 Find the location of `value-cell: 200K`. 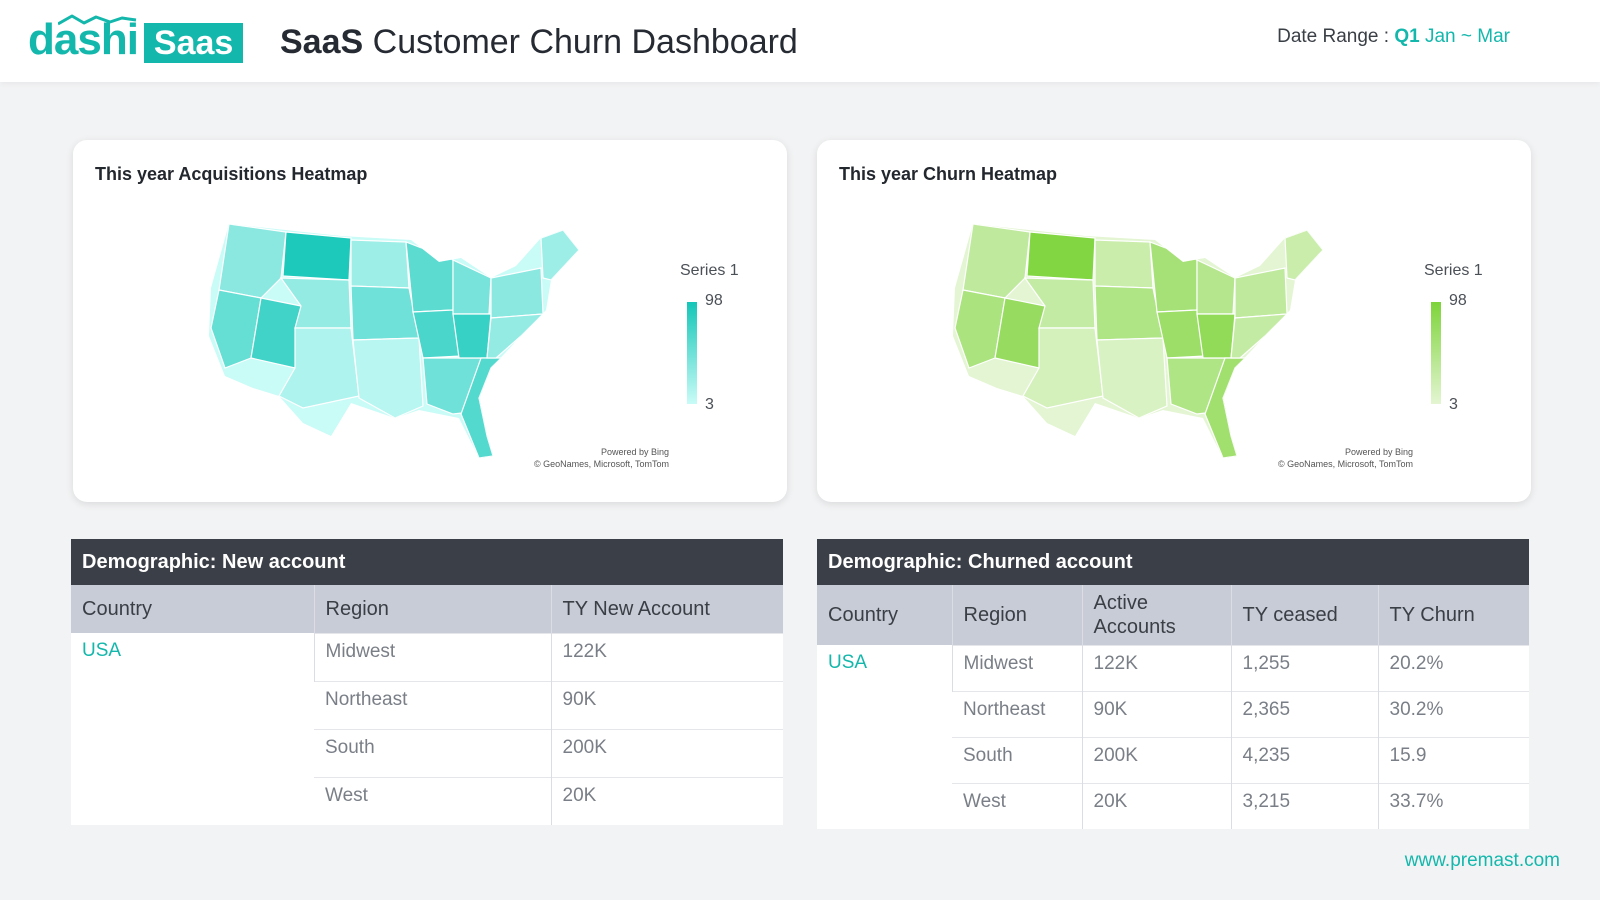

value-cell: 200K is located at coordinates (666, 752).